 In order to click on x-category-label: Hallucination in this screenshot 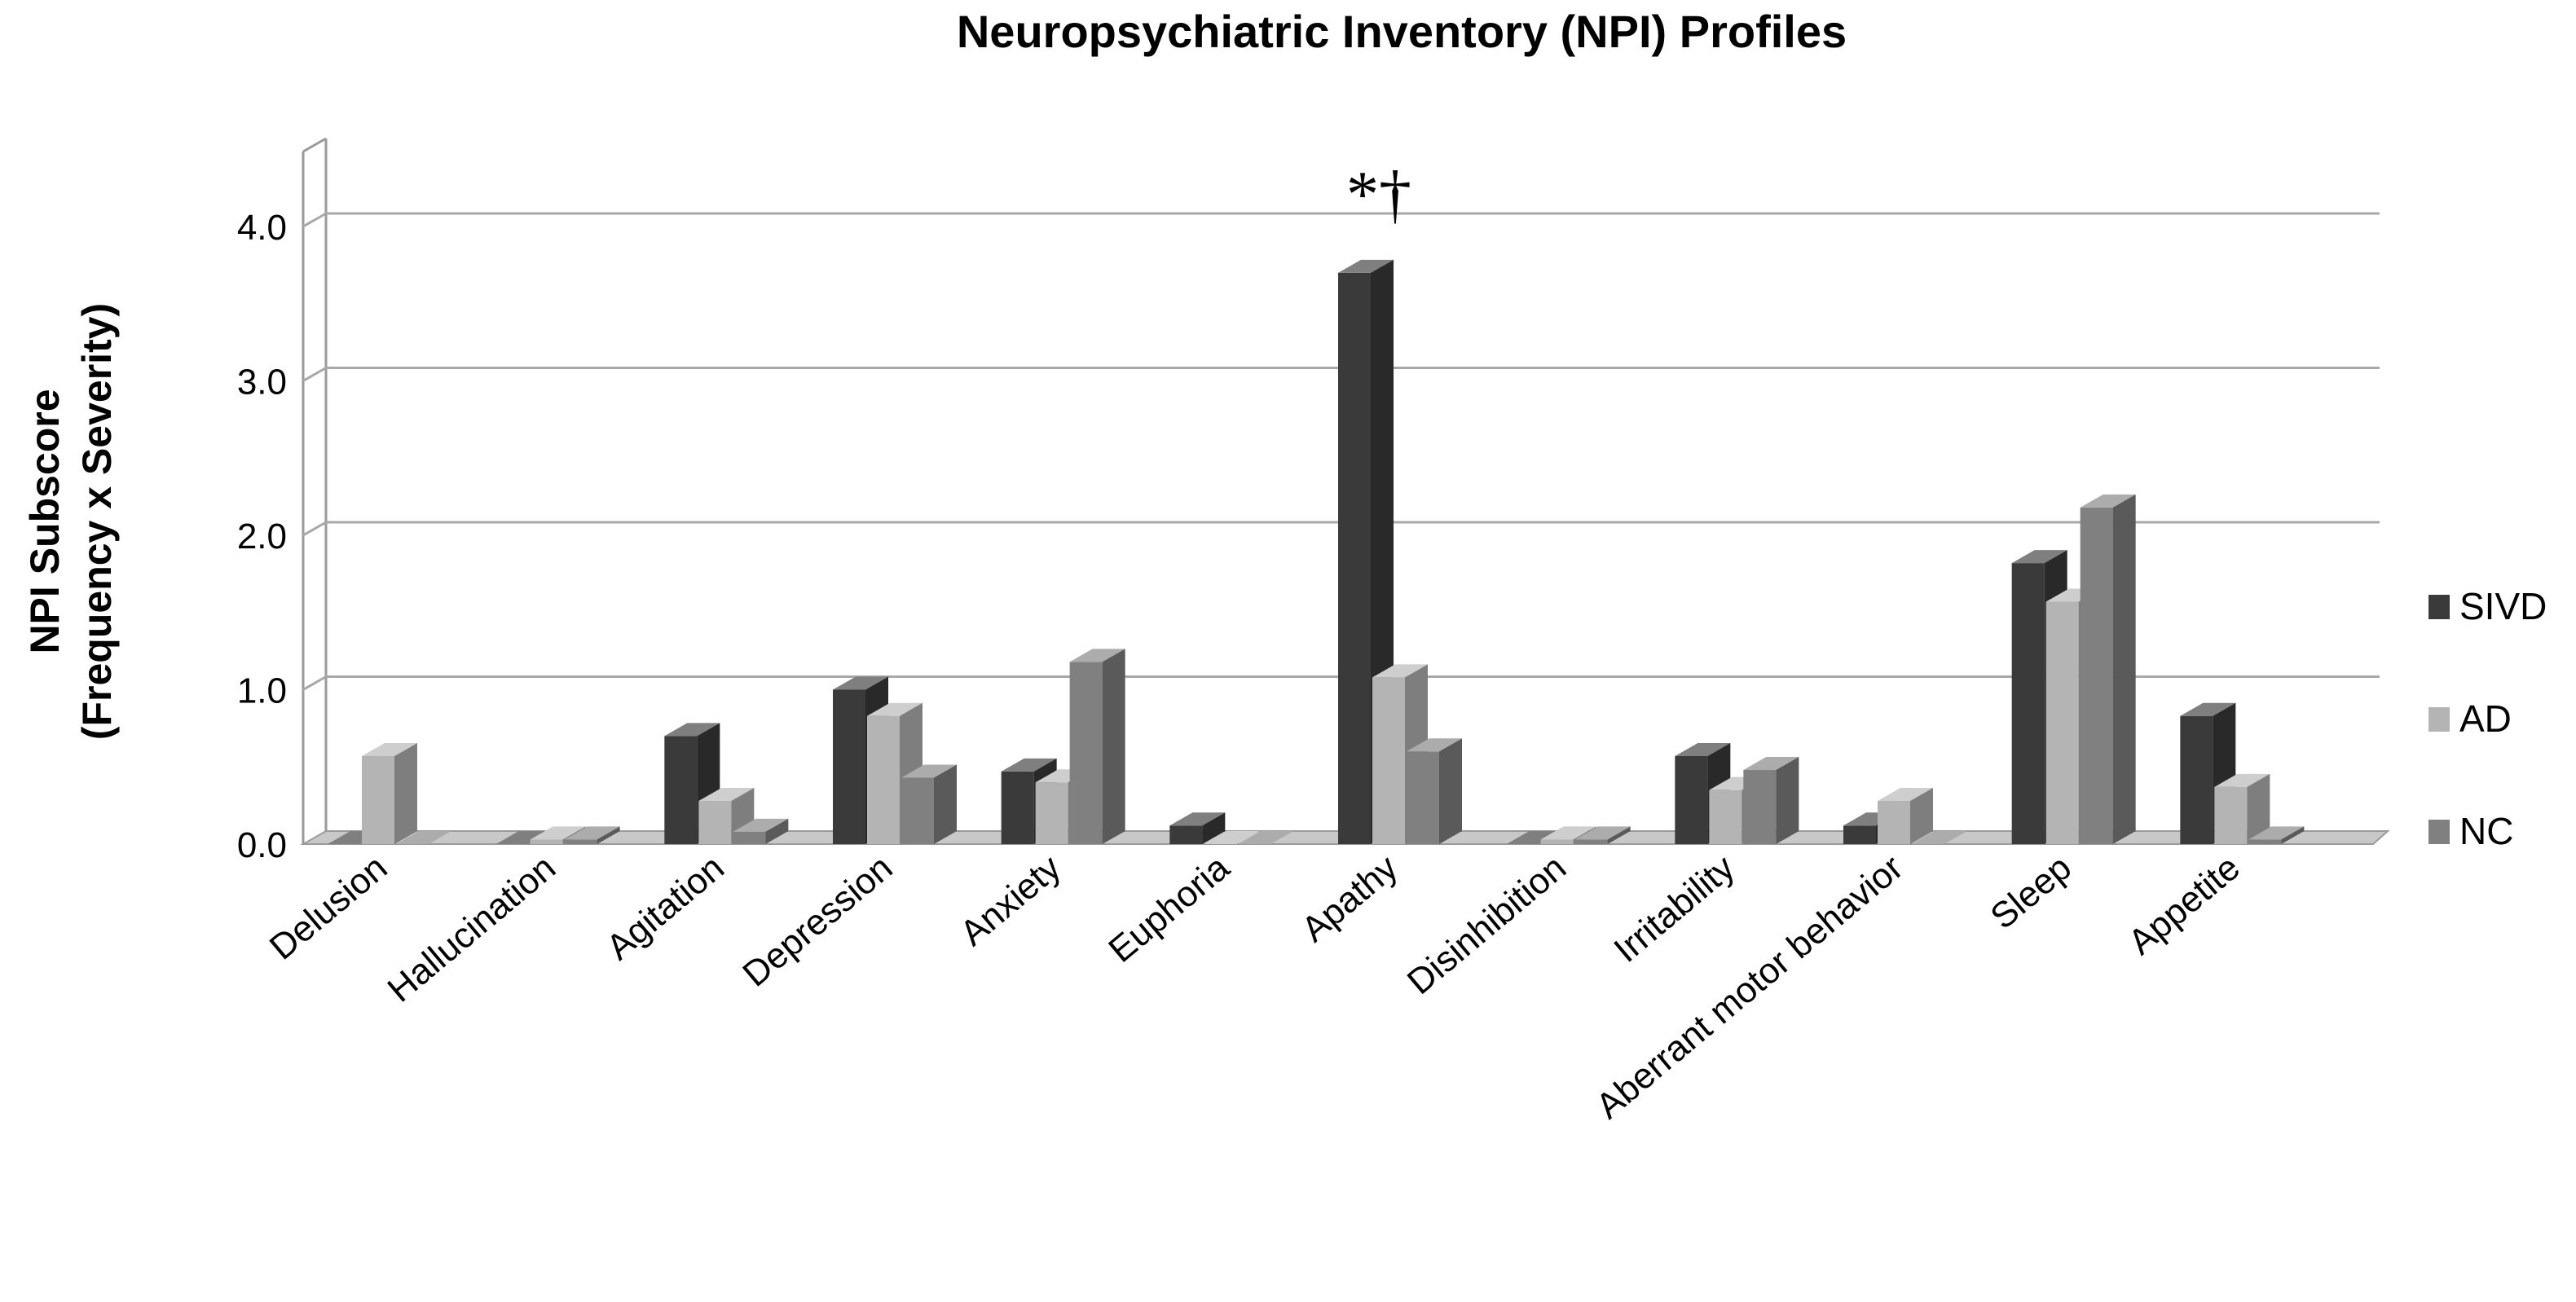, I will do `click(472, 928)`.